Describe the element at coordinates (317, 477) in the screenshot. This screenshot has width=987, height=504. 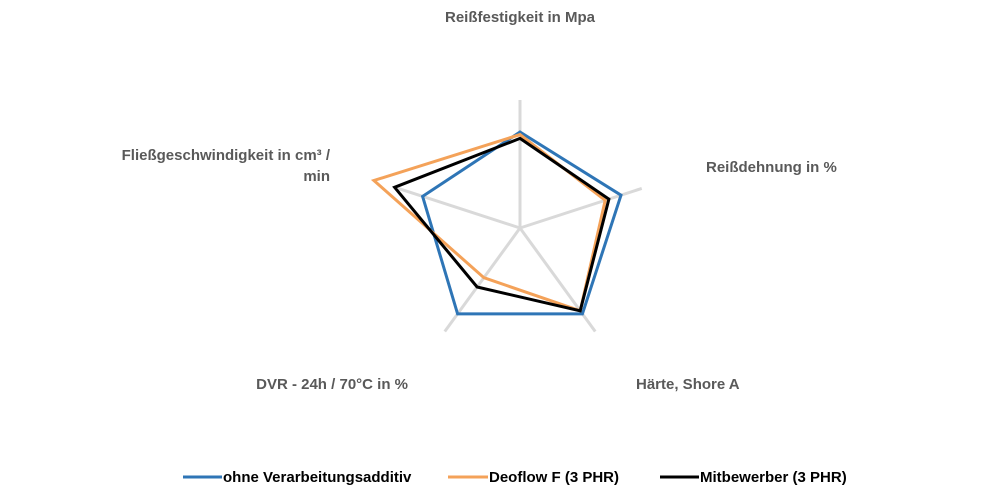
I see `legend-label: ohne Verarbeitungsadditiv` at that location.